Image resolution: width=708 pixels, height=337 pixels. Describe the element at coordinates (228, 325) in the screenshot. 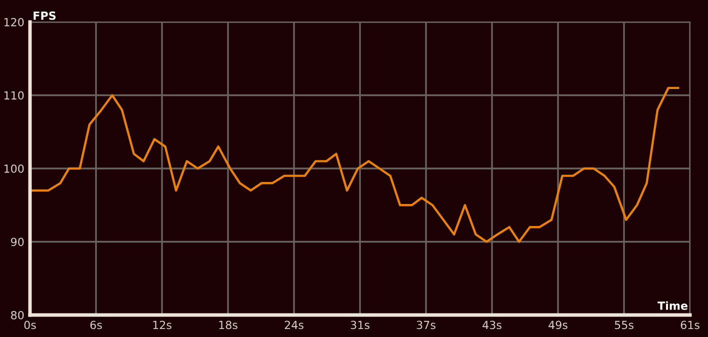

I see `x-tick-label: 18s` at that location.